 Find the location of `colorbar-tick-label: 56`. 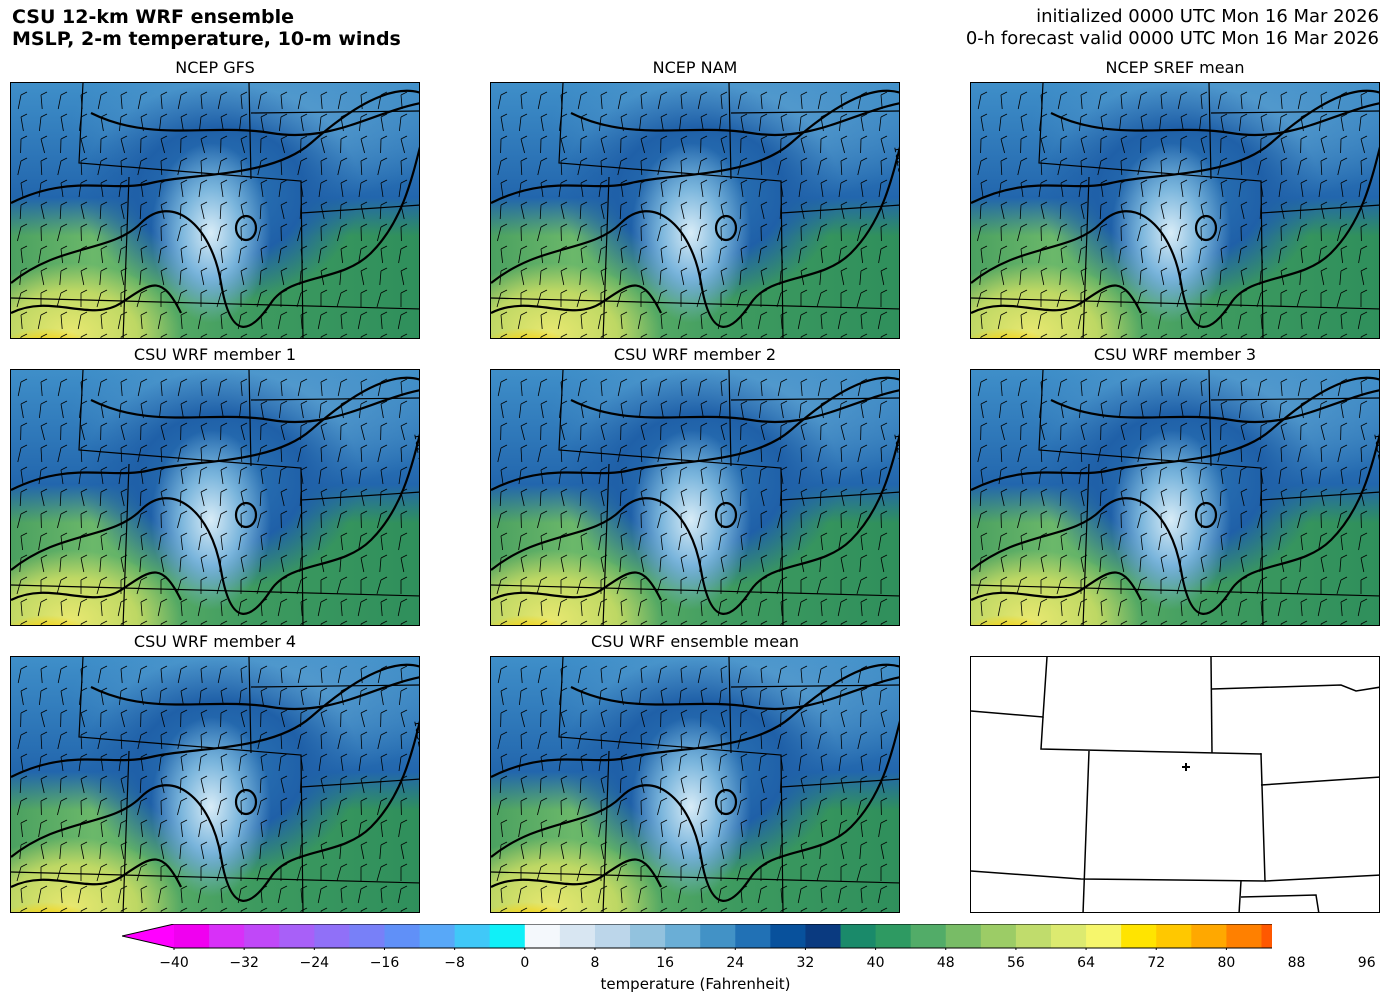

colorbar-tick-label: 56 is located at coordinates (1015, 963).